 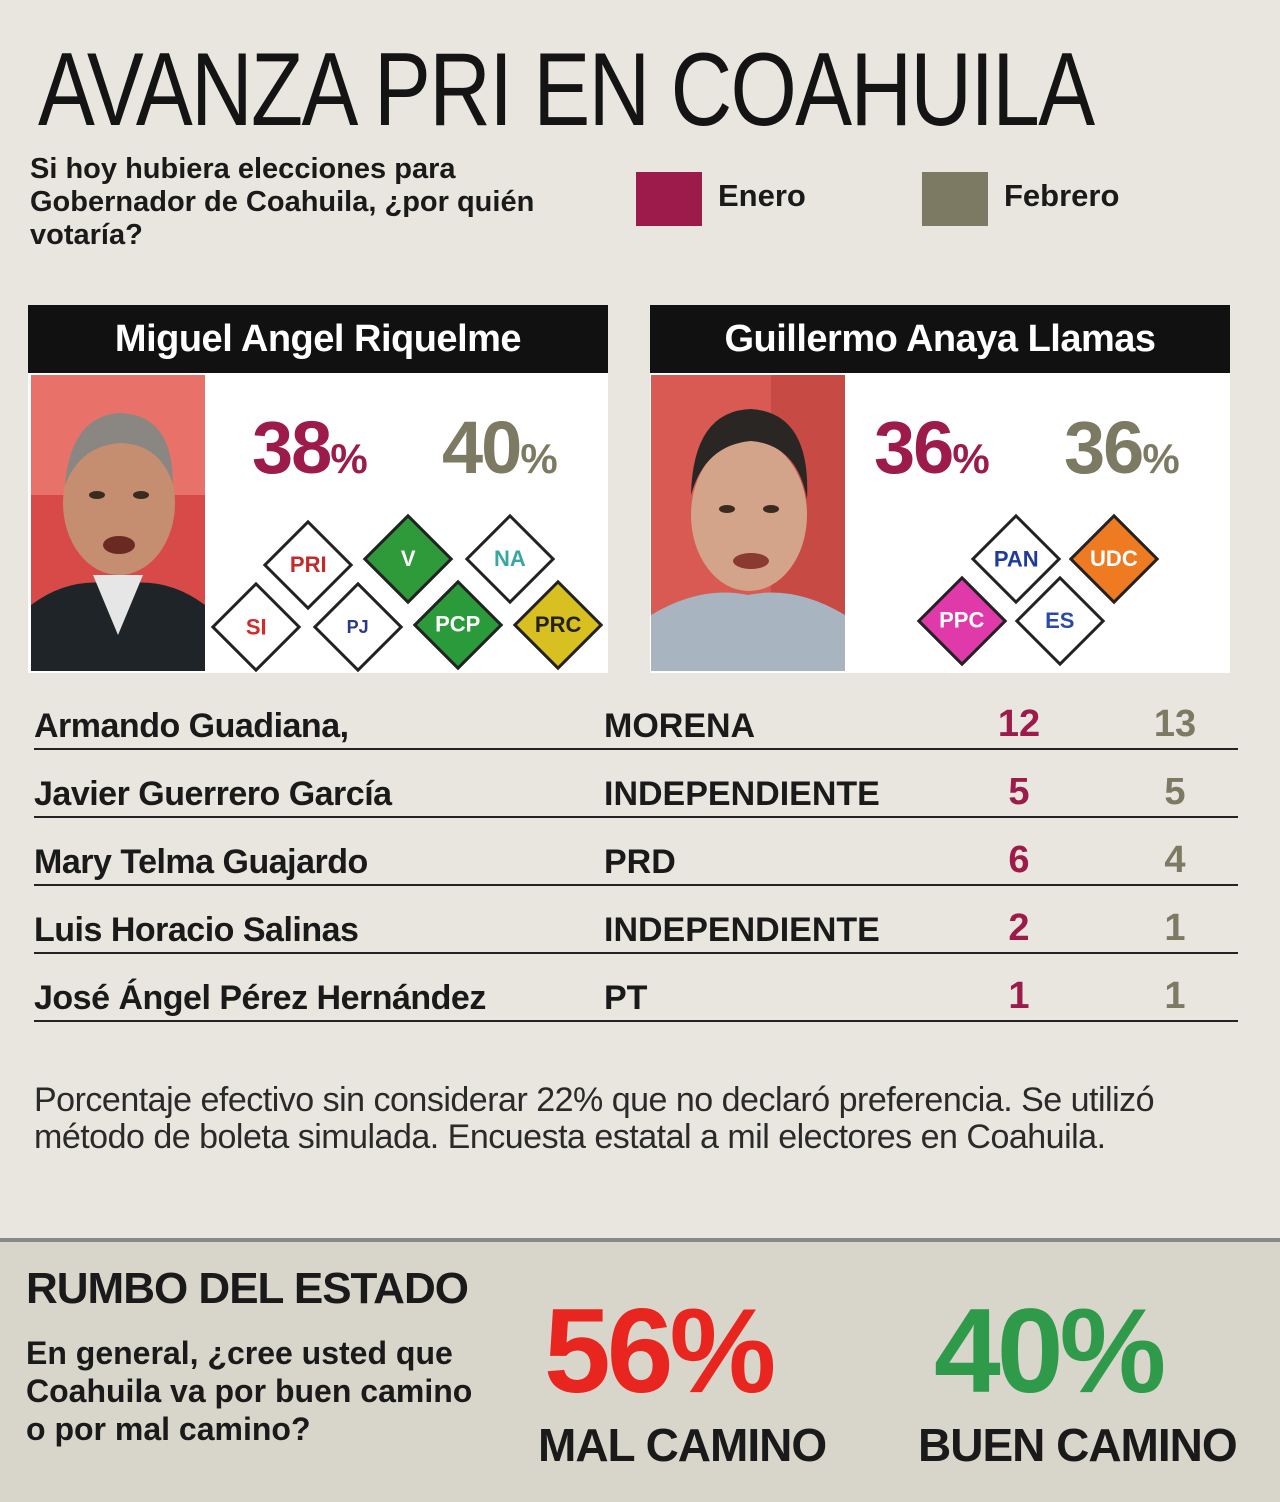 I want to click on pcp-logo-text: PCP, so click(x=458, y=624).